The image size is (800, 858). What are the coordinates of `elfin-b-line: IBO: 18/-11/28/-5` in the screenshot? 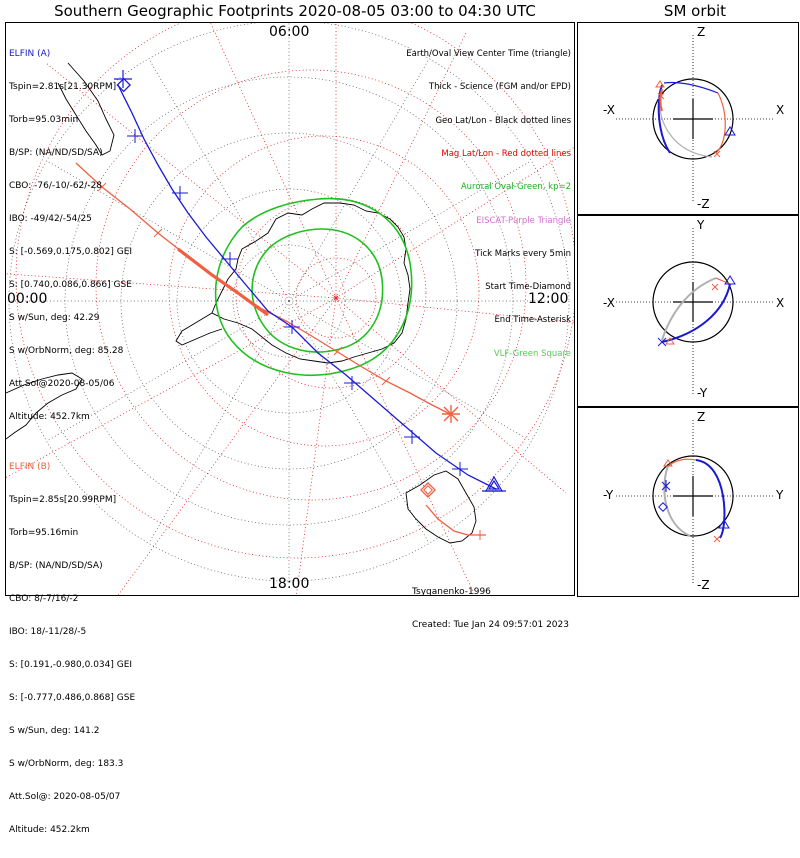 It's located at (48, 632).